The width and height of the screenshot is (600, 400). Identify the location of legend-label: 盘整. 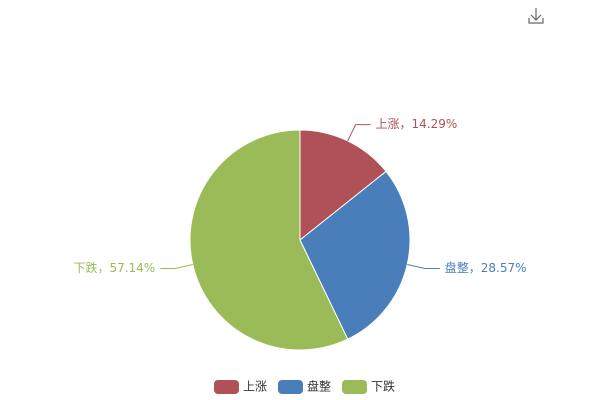
(319, 386).